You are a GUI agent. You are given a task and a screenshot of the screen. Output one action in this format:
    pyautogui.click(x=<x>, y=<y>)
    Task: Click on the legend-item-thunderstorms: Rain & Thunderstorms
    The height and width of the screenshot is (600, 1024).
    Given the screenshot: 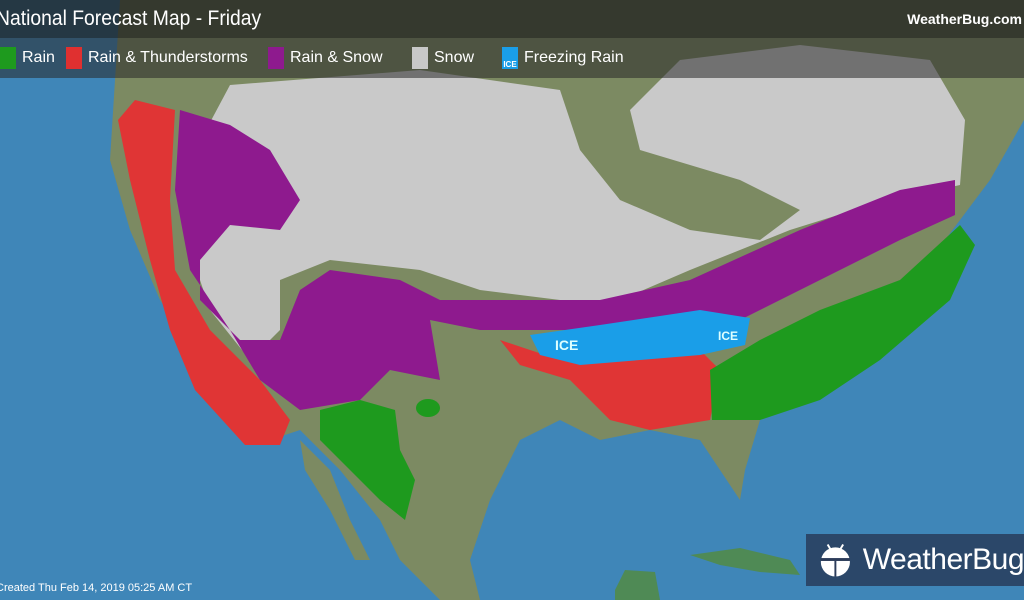 What is the action you would take?
    pyautogui.click(x=157, y=58)
    